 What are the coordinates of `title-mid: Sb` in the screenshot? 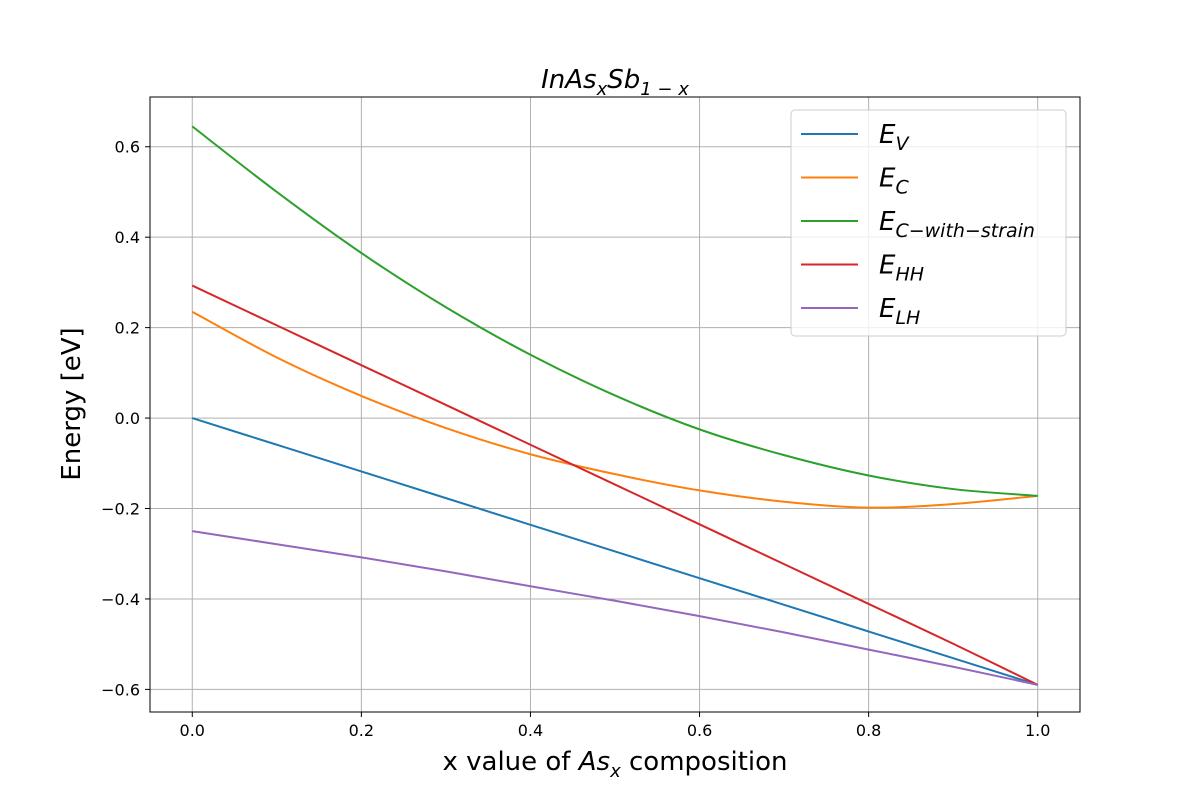 It's located at (623, 80).